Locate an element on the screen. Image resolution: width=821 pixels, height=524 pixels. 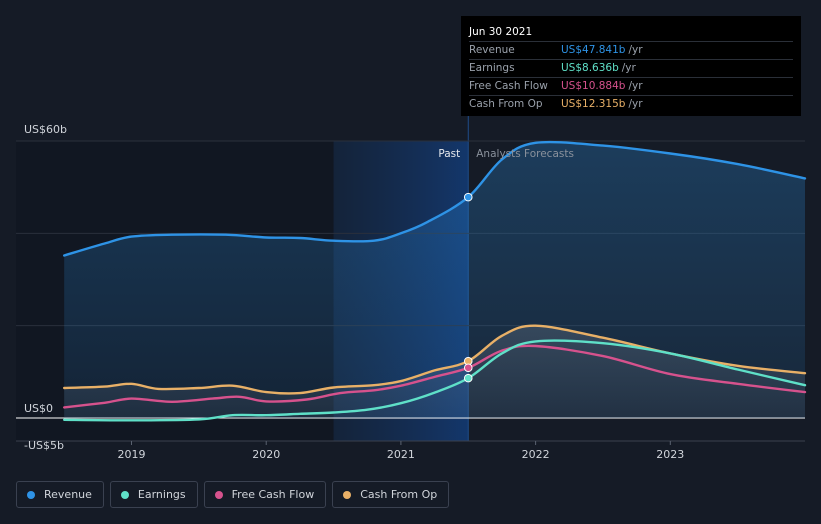
tooltip-label: Revenue is located at coordinates (492, 50).